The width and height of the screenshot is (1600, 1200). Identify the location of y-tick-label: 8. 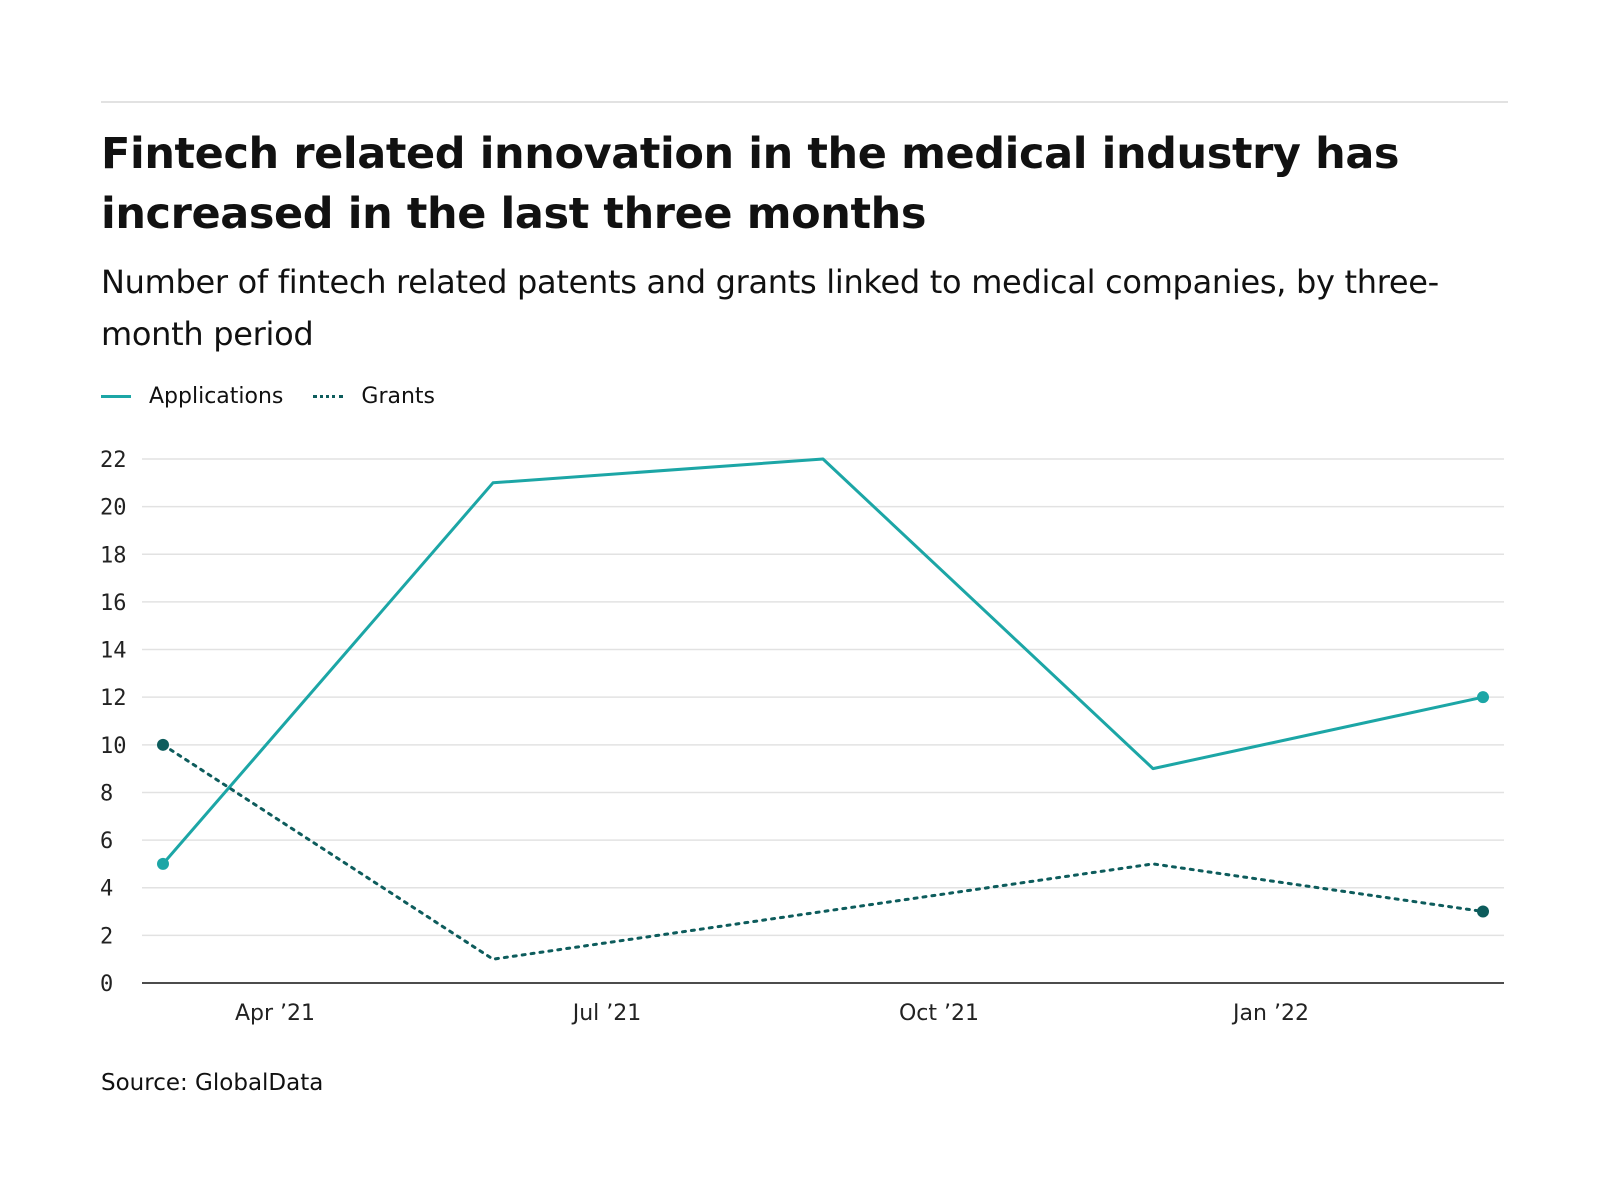
(106, 793).